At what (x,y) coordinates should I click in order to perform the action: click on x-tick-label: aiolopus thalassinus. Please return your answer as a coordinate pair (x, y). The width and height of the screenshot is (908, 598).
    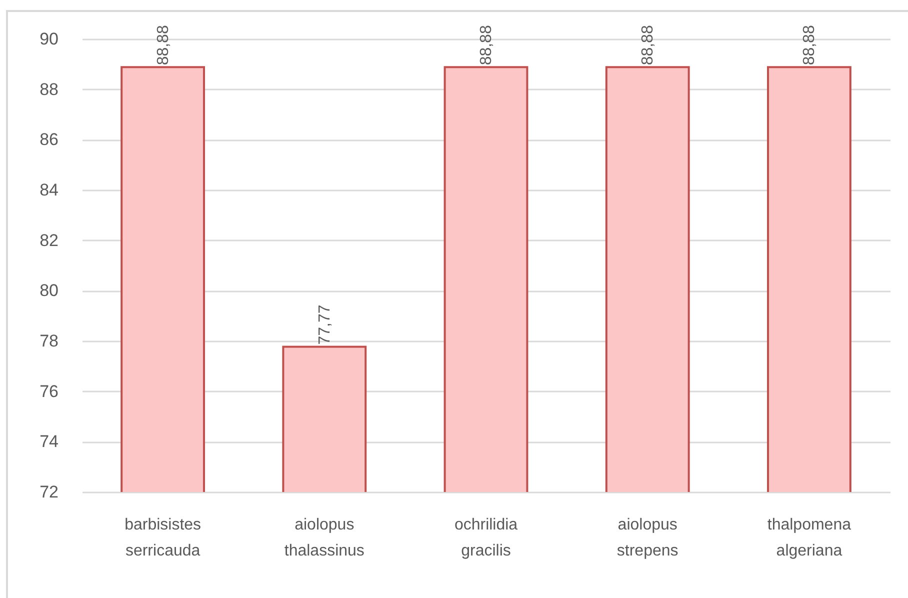
    Looking at the image, I should click on (324, 538).